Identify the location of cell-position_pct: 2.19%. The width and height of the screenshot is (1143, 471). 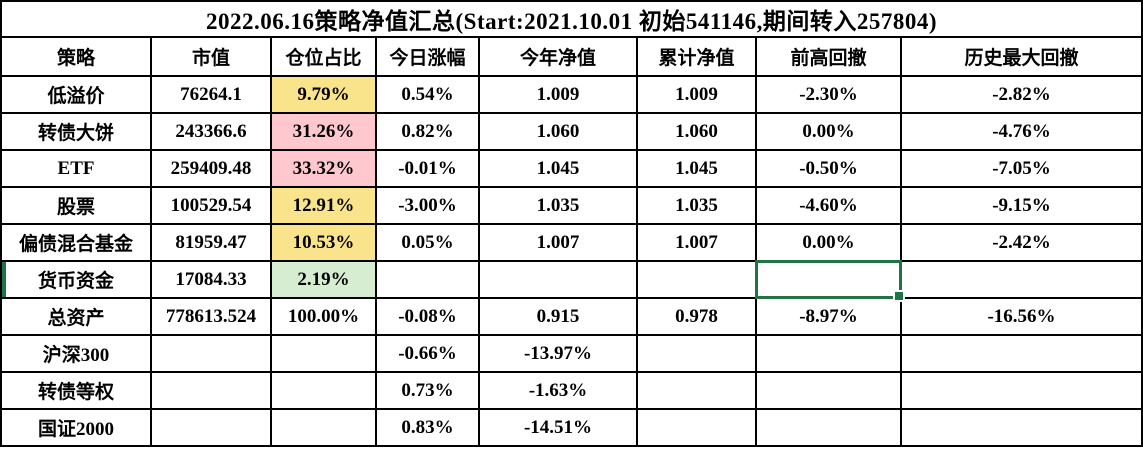
(323, 279).